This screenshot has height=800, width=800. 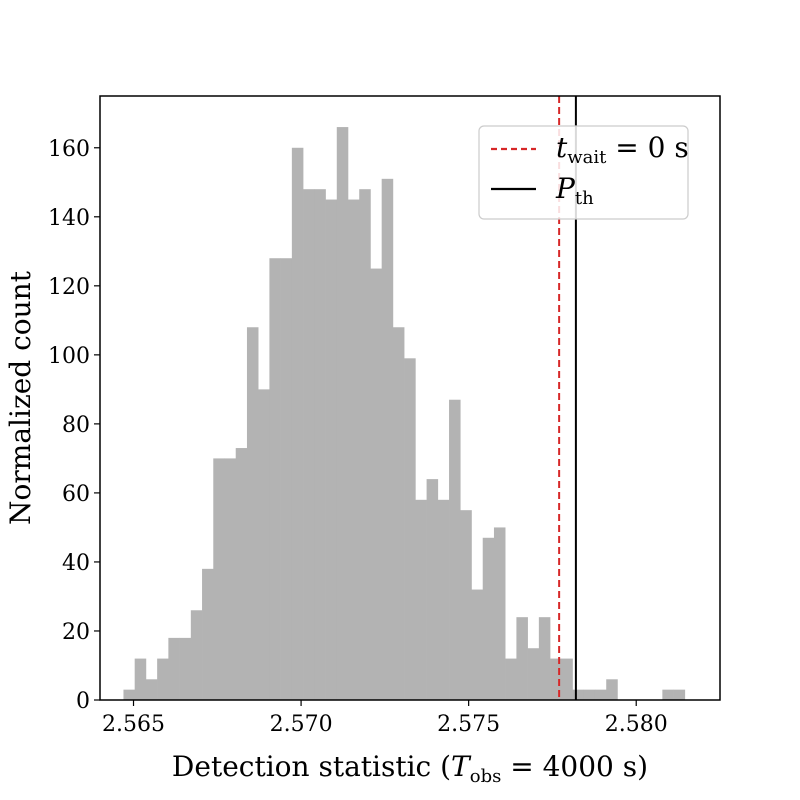 I want to click on y-axis-label: Normalized count, so click(x=20, y=397).